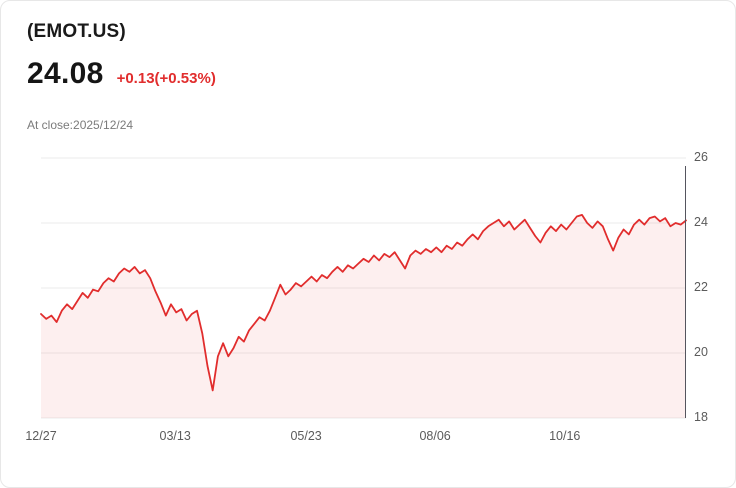  Describe the element at coordinates (435, 436) in the screenshot. I see `x-axis-label: 08/06` at that location.